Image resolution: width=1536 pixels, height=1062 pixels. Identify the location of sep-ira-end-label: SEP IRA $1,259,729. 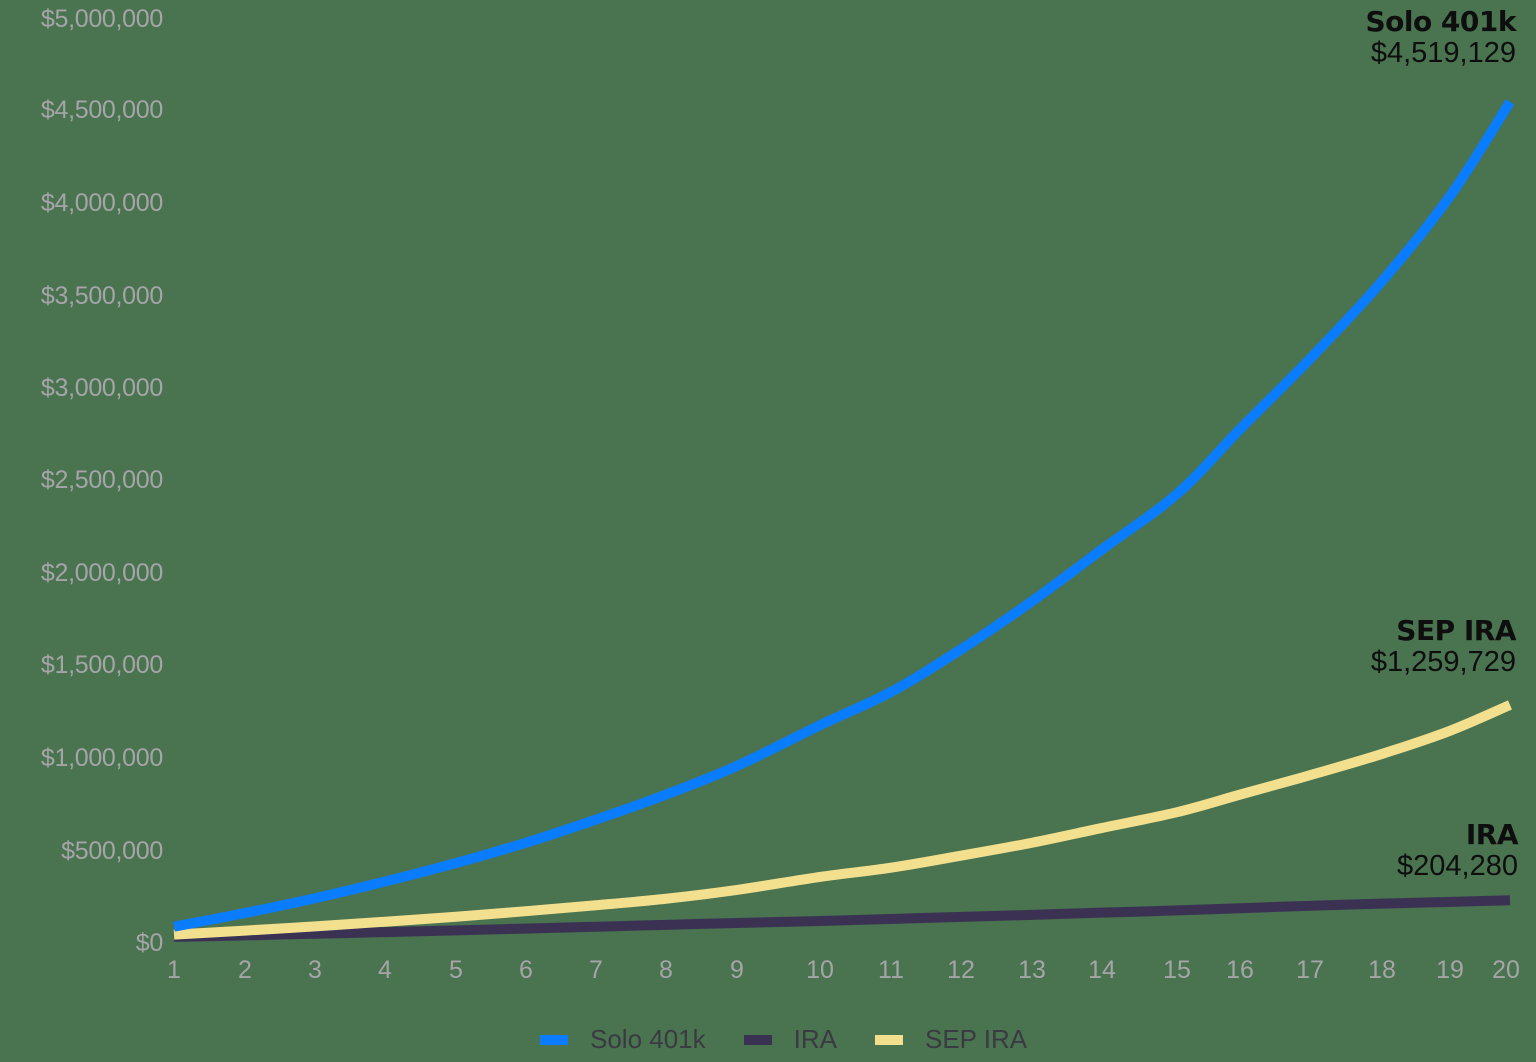
(1443, 646).